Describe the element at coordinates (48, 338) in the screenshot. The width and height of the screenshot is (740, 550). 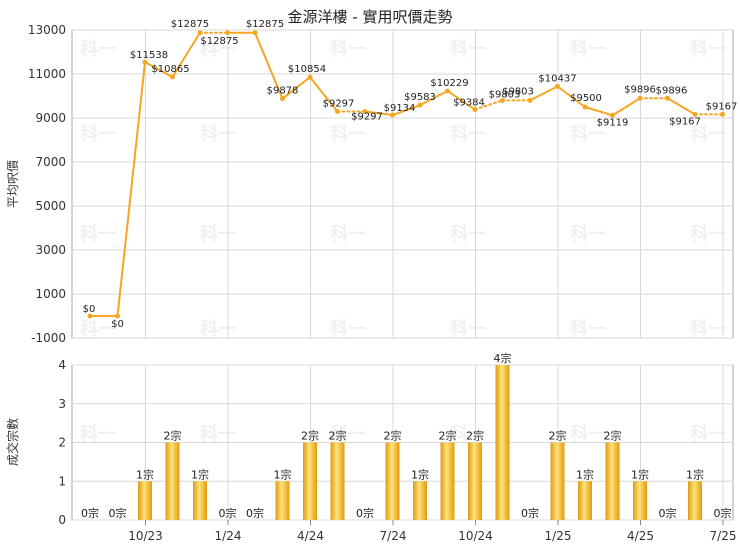
I see `line-y-tick-label: -1000` at that location.